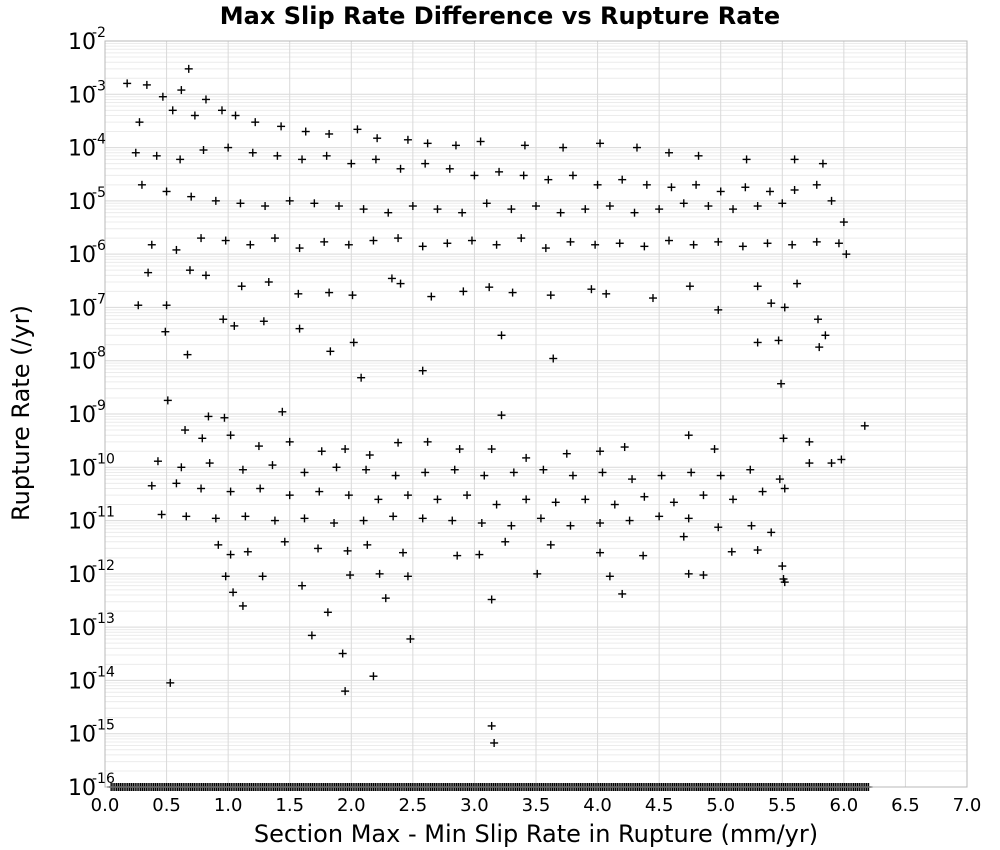  What do you see at coordinates (597, 805) in the screenshot?
I see `x-tick-label: 4.0` at bounding box center [597, 805].